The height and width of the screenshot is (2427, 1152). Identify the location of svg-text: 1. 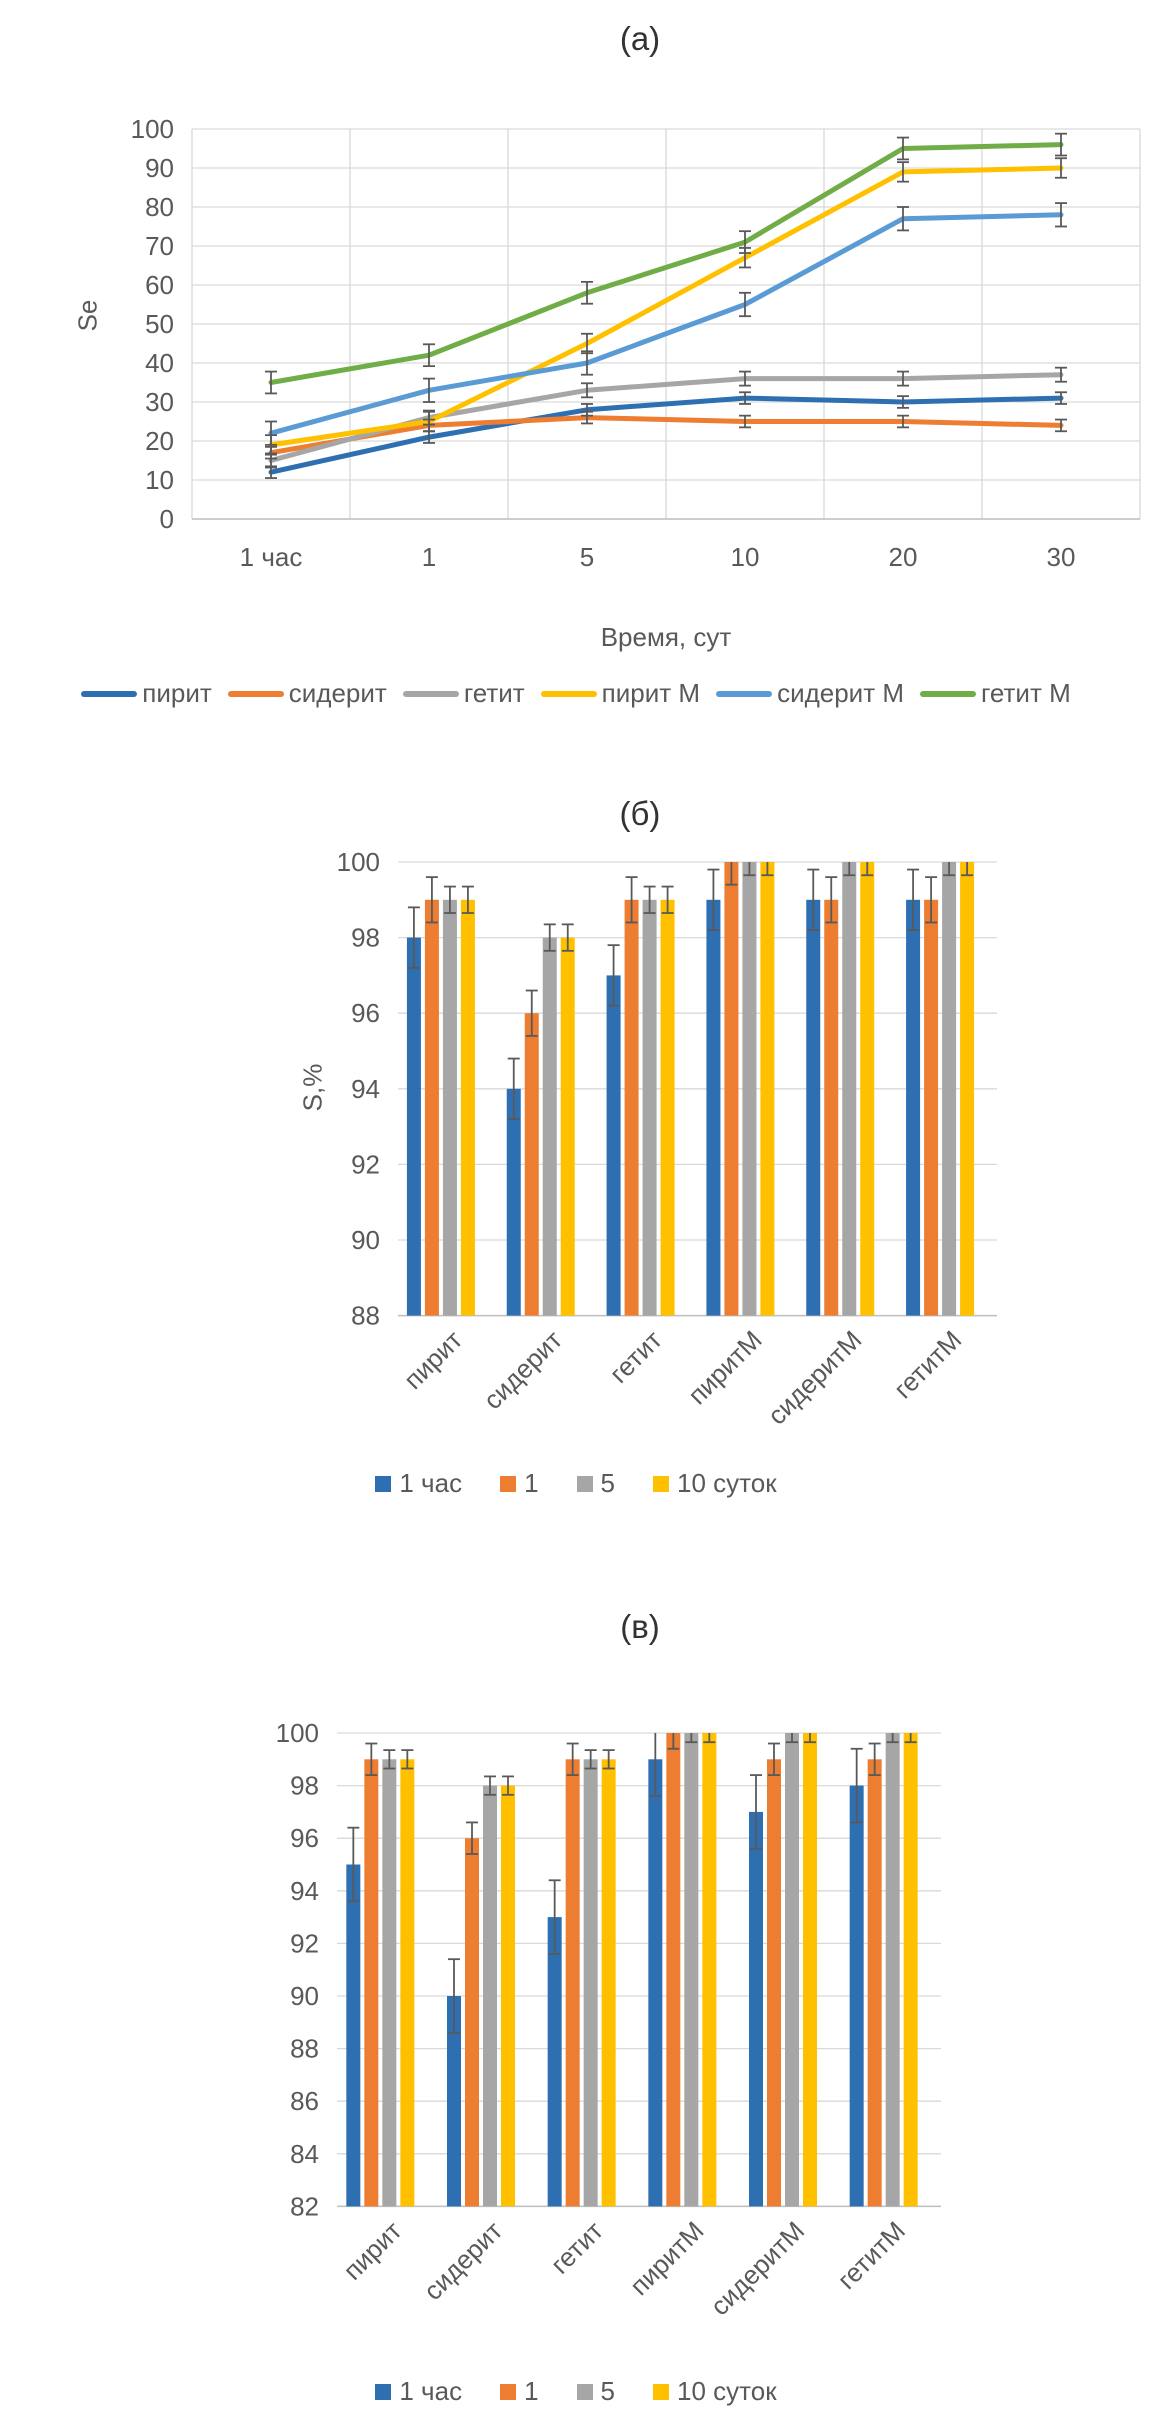
(429, 557).